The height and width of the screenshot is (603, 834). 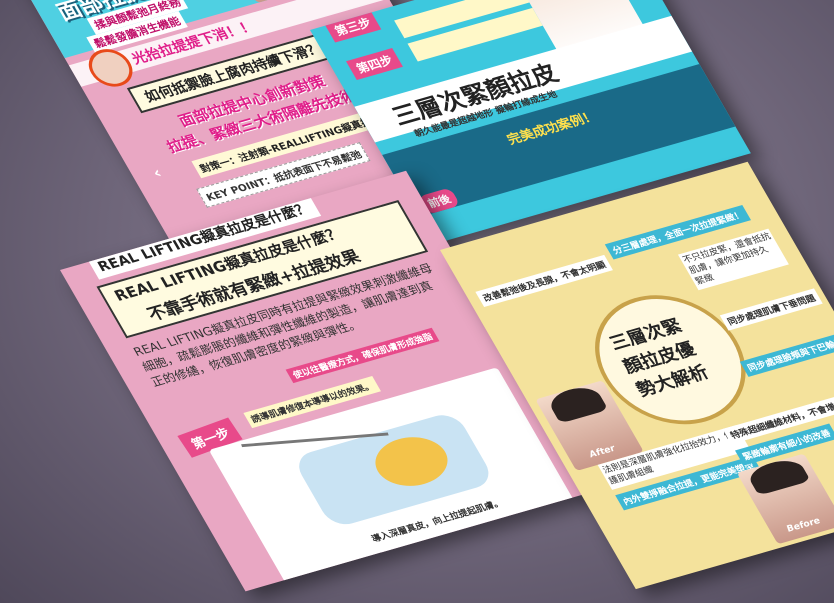 What do you see at coordinates (733, 259) in the screenshot?
I see `note-2: 不只拉皮緊，還會抵抗肌膚，讓你更加持久 緊緻` at bounding box center [733, 259].